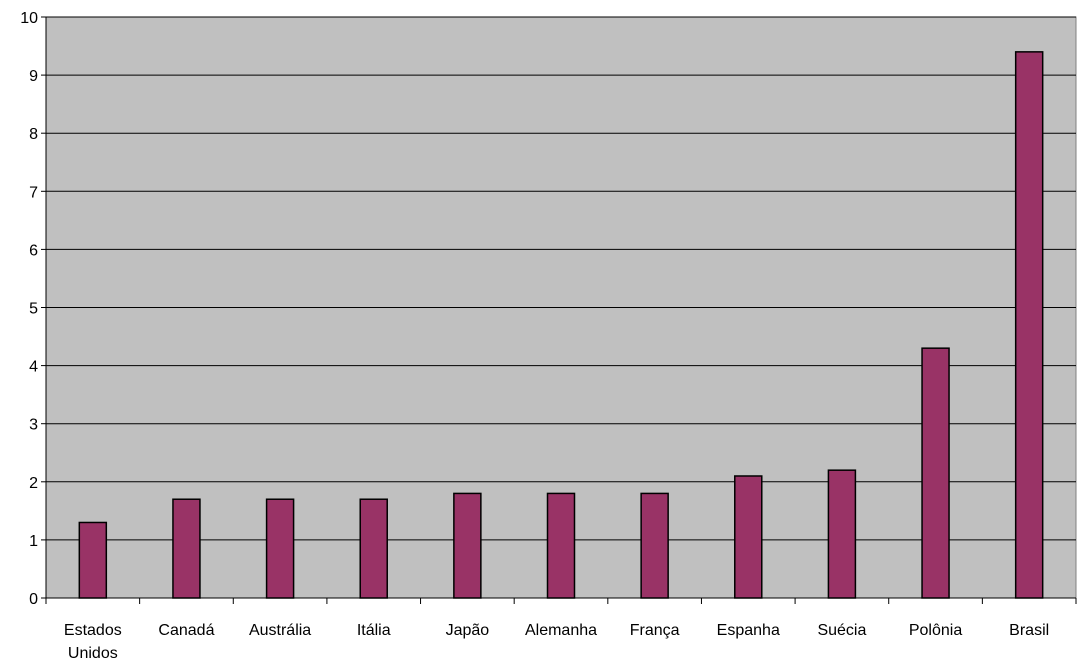 The width and height of the screenshot is (1079, 664). I want to click on y-tick-label: 4, so click(33, 367).